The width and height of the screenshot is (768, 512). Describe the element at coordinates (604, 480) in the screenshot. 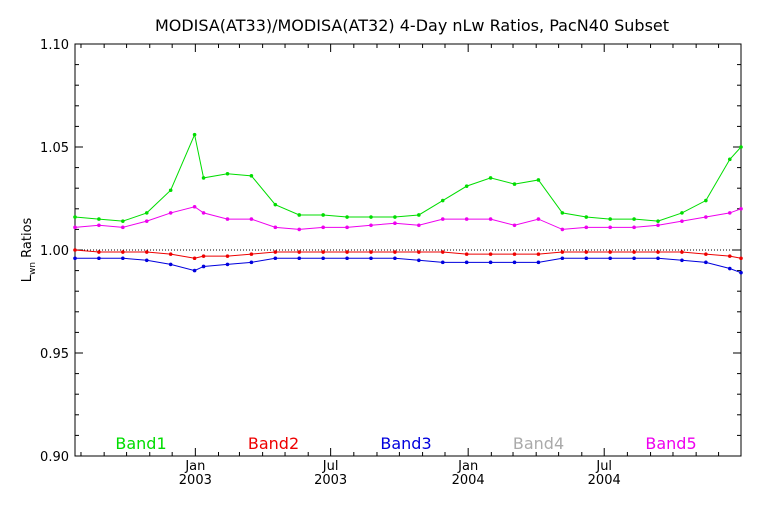

I see `x-tick-label-year: 2004` at that location.